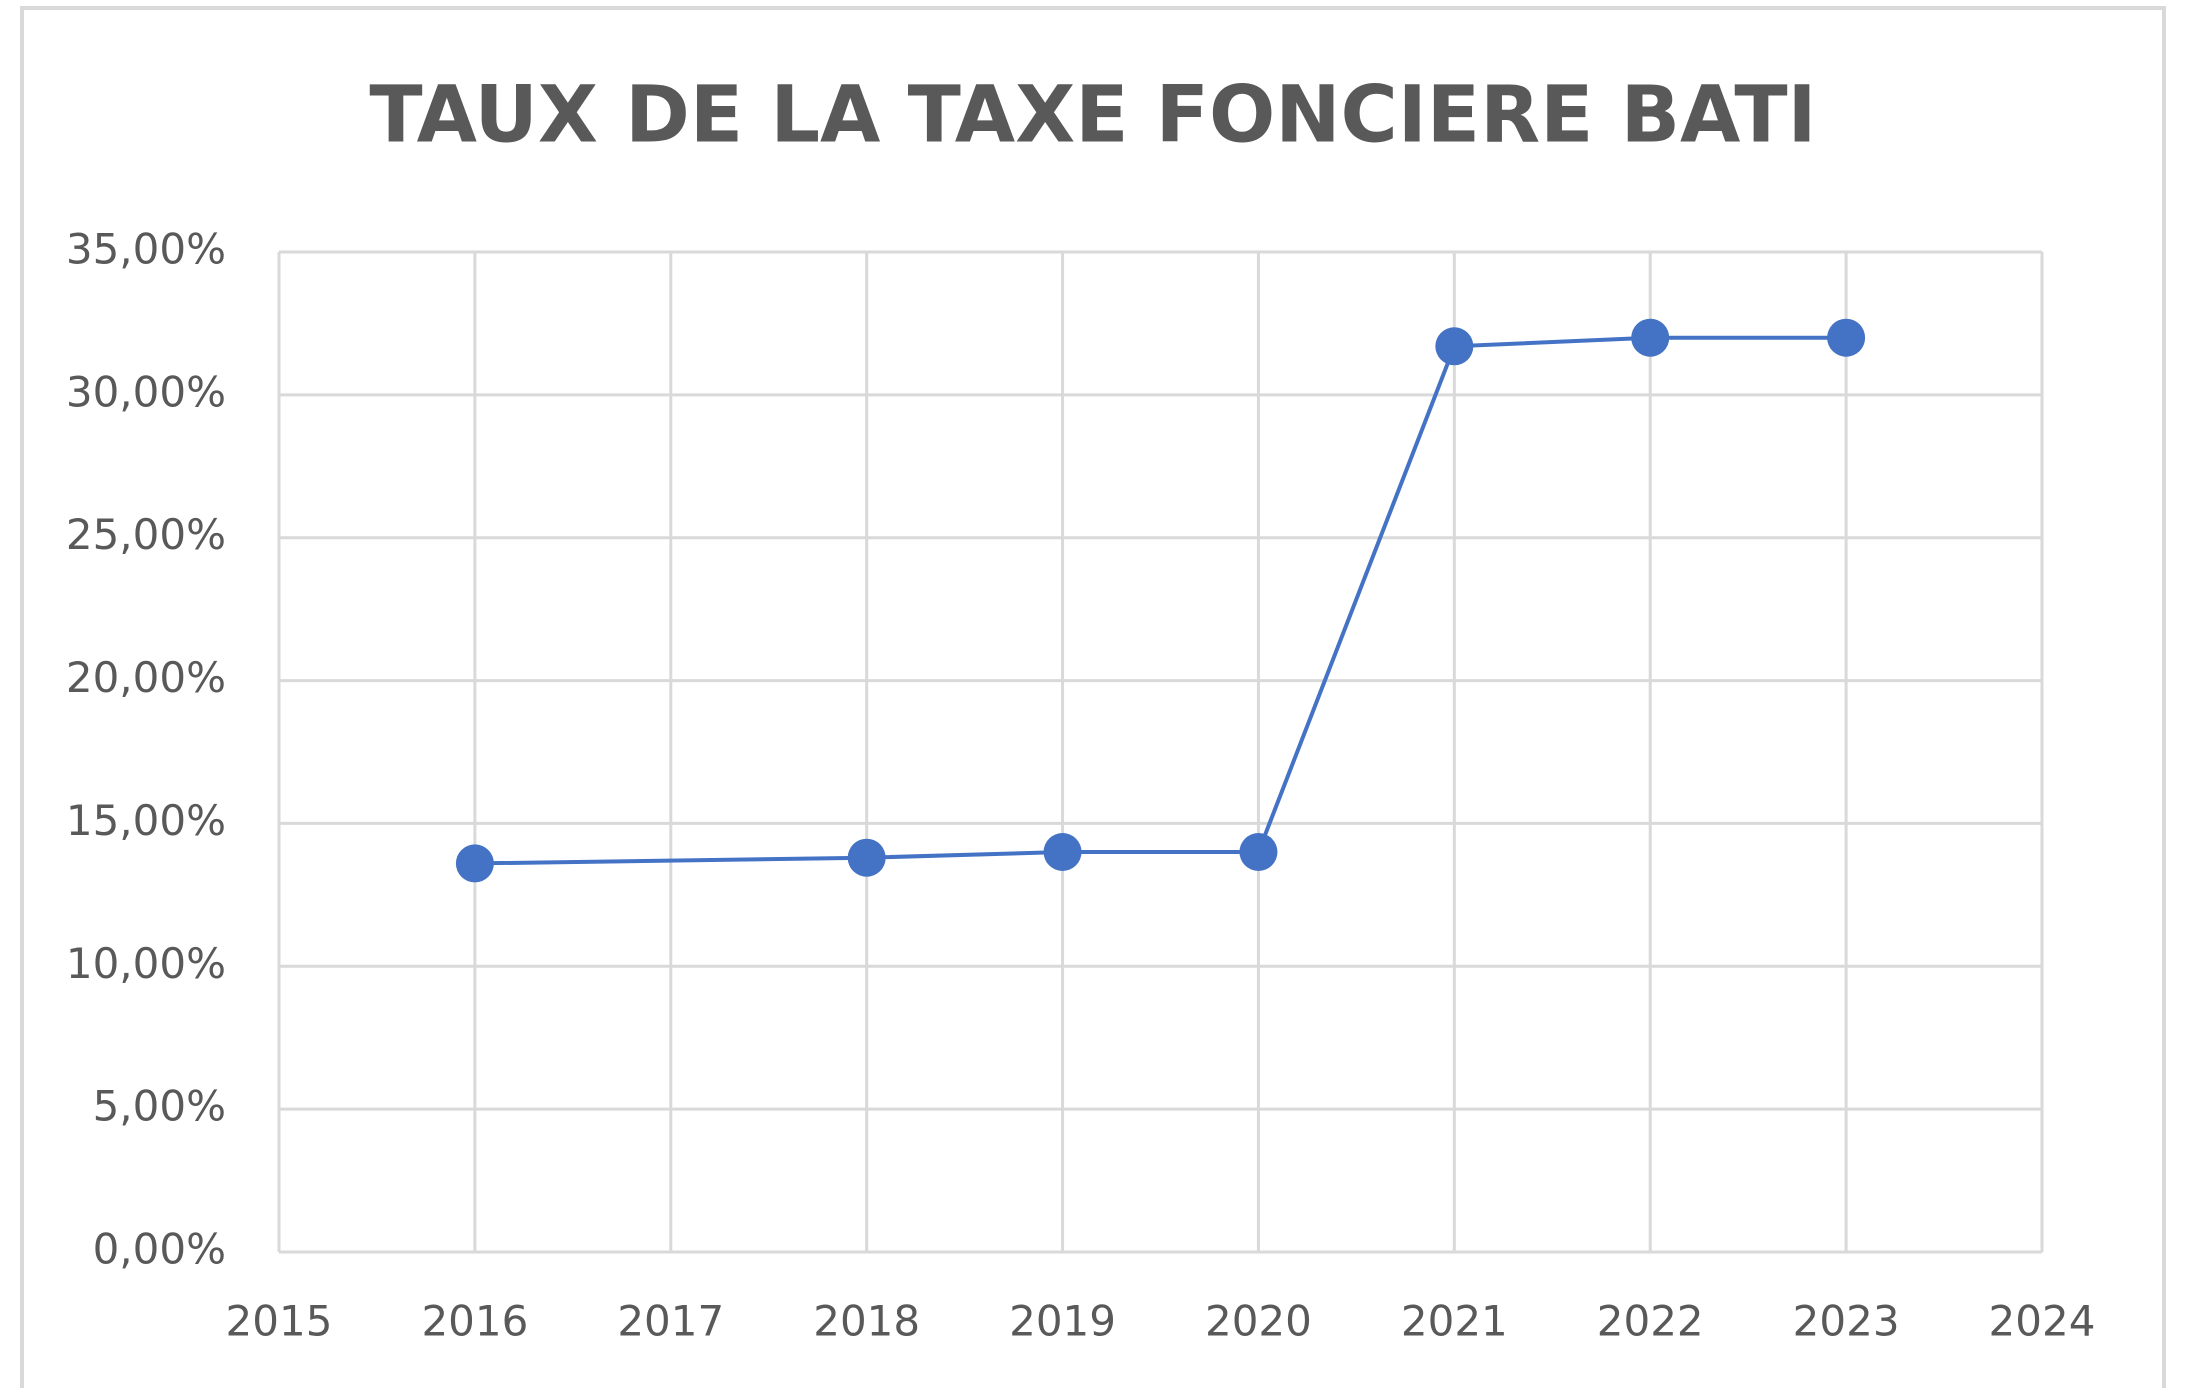 The image size is (2186, 1388). I want to click on x-tick-label: 2017, so click(670, 1321).